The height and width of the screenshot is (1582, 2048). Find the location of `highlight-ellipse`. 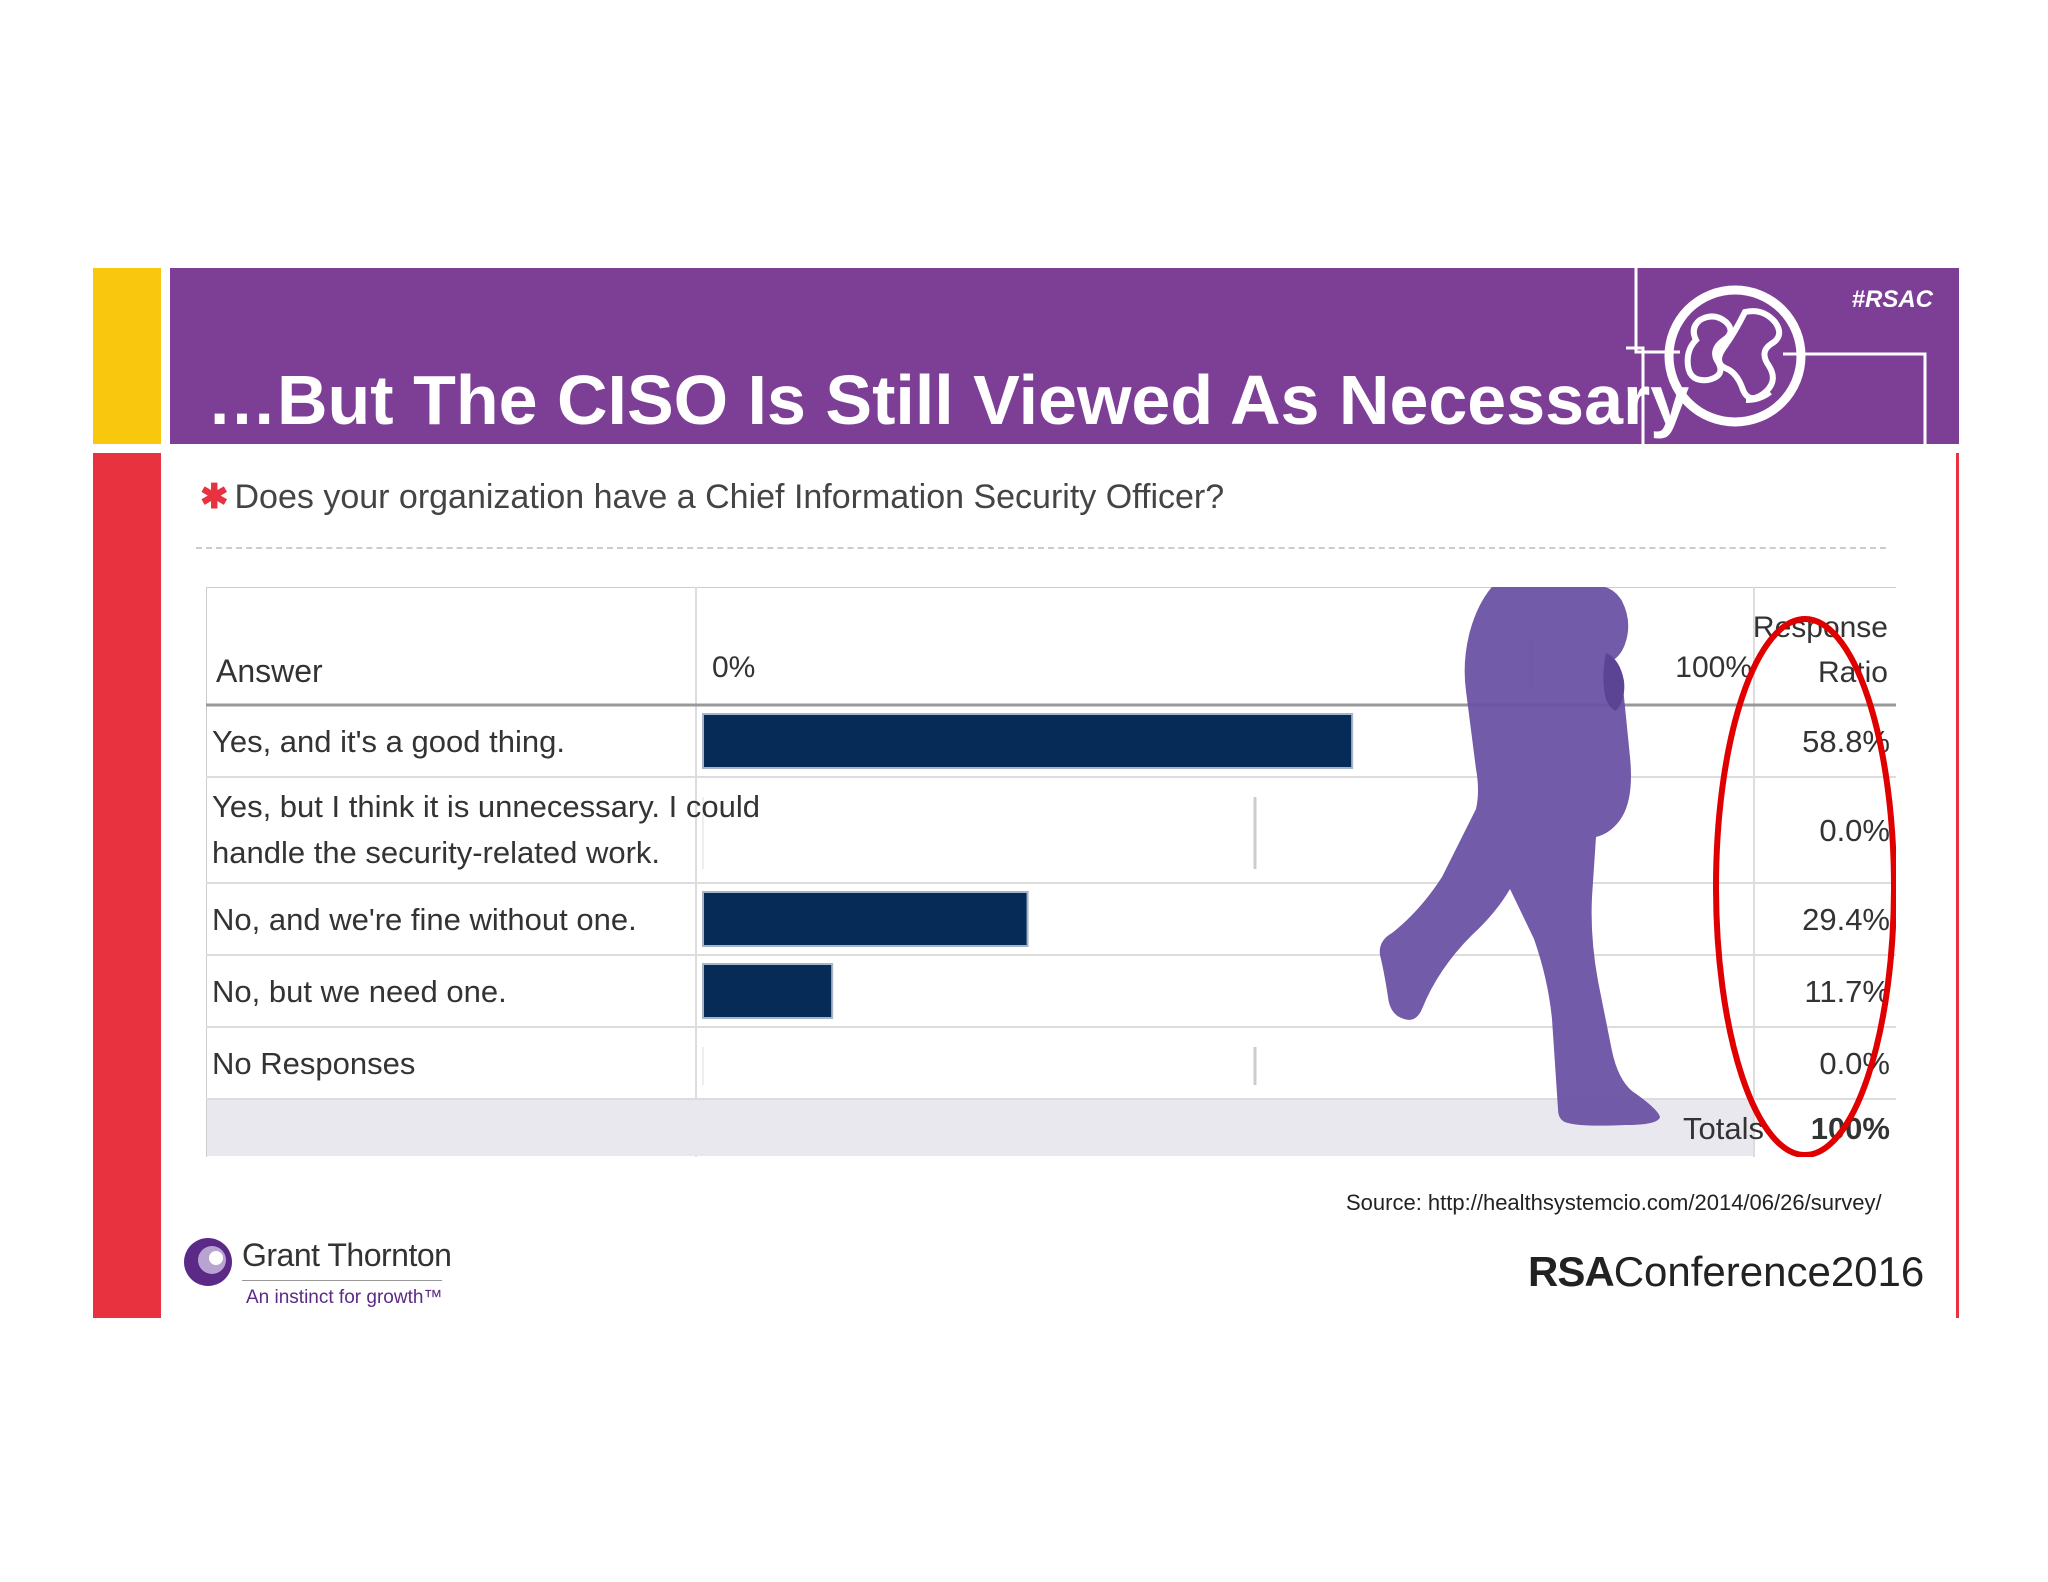

highlight-ellipse is located at coordinates (1804, 886).